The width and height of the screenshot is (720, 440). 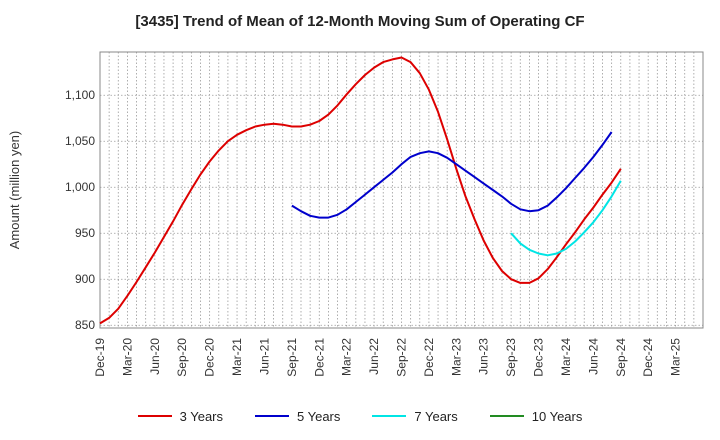 I want to click on x-tick-label: Mar-21, so click(x=237, y=357).